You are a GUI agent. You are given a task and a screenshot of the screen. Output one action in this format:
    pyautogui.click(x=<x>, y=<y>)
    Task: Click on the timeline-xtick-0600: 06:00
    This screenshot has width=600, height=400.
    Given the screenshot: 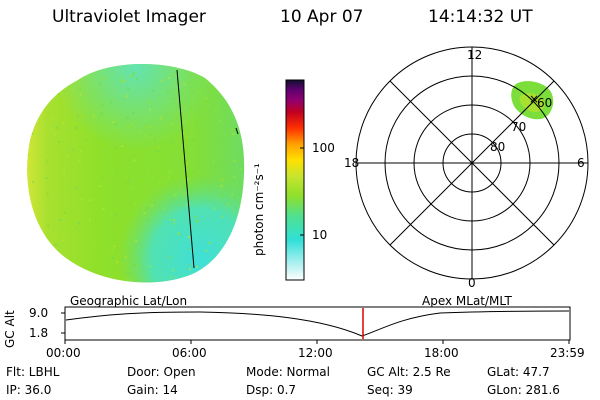 What is the action you would take?
    pyautogui.click(x=189, y=353)
    